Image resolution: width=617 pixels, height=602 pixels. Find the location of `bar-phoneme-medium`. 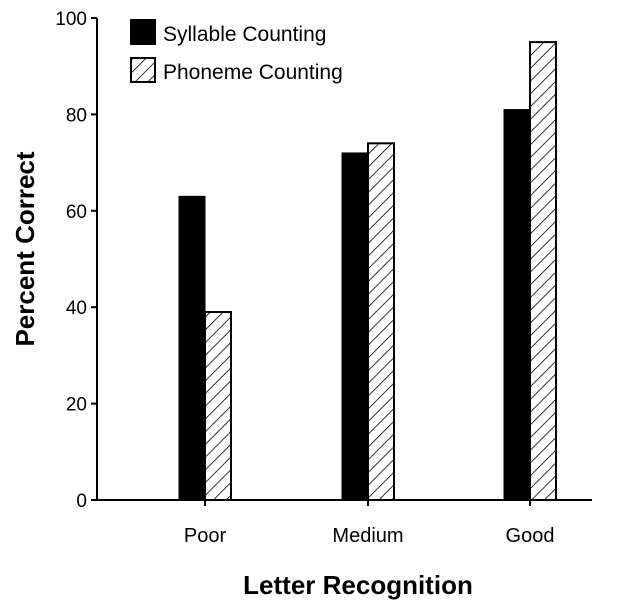

bar-phoneme-medium is located at coordinates (381, 321).